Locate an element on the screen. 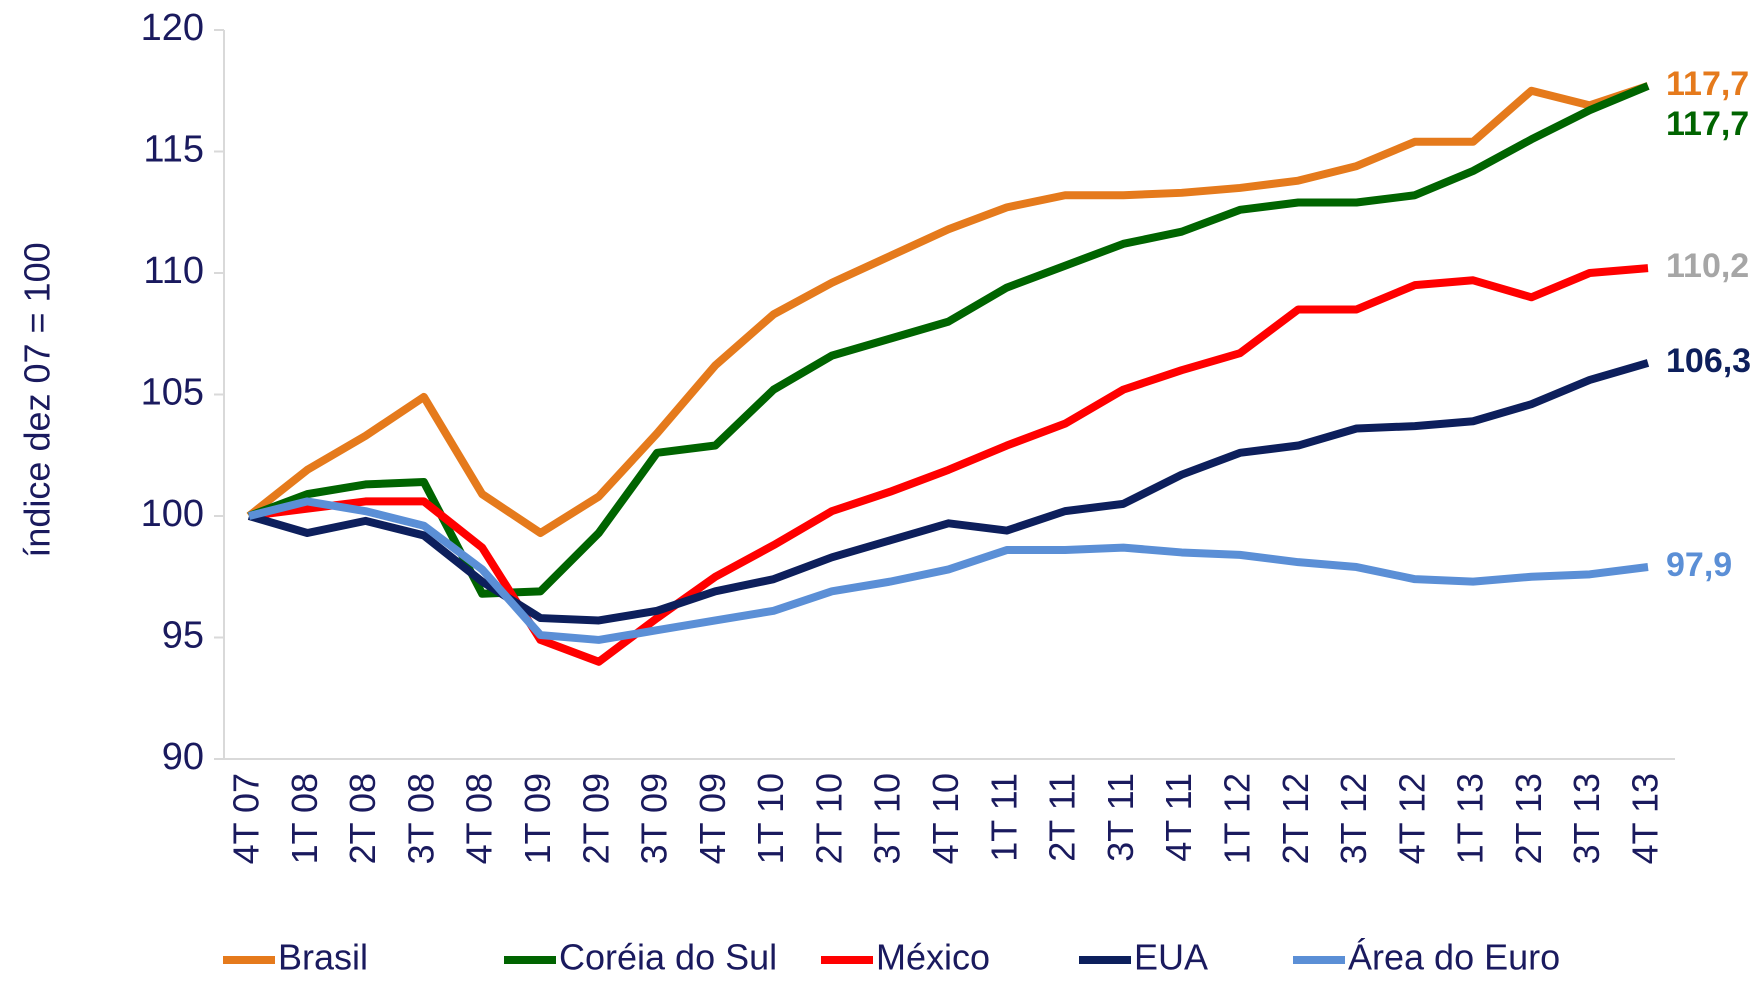 The width and height of the screenshot is (1763, 981). x-tick-label: 1T 11 is located at coordinates (1003, 817).